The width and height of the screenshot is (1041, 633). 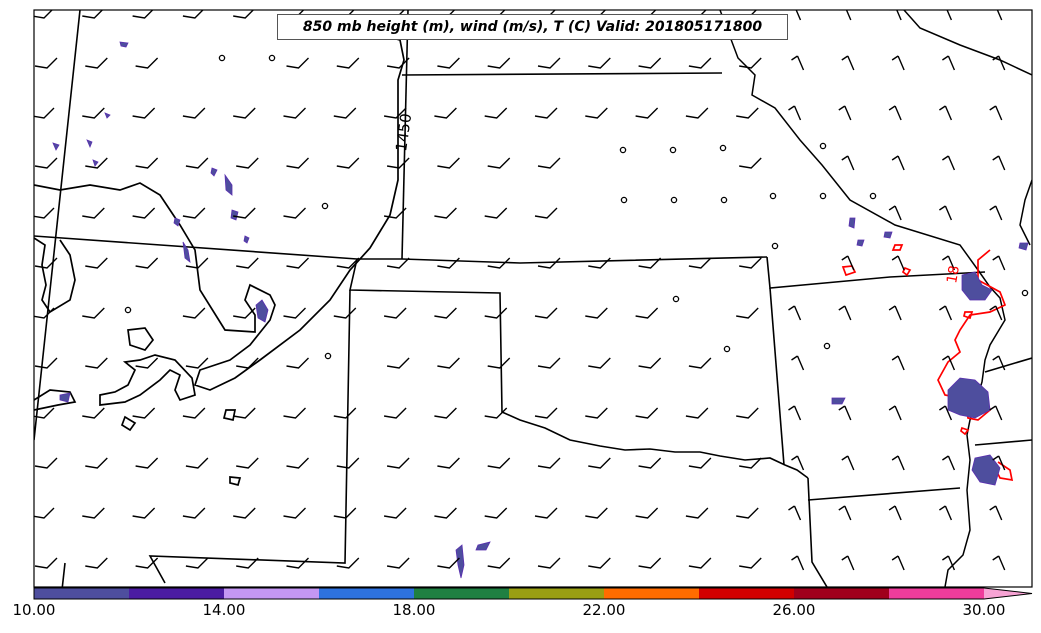 What do you see at coordinates (1008, 593) in the screenshot?
I see `colorbar-extend-arrow` at bounding box center [1008, 593].